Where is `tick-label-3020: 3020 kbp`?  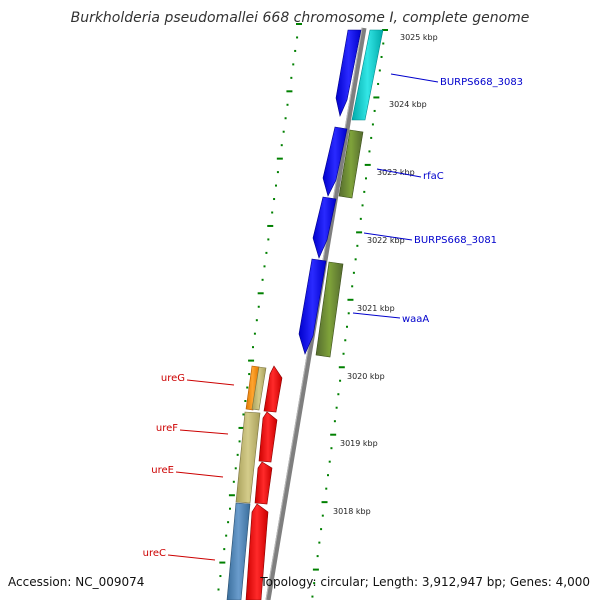
tick-label-3020: 3020 kbp is located at coordinates (366, 376).